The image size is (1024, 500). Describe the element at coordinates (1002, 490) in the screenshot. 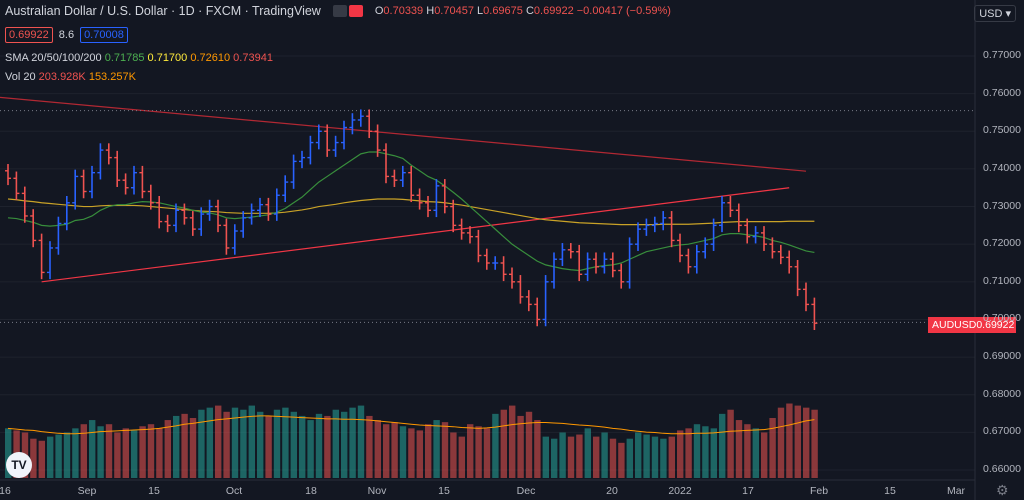

I see `gear-icon: ⚙` at that location.